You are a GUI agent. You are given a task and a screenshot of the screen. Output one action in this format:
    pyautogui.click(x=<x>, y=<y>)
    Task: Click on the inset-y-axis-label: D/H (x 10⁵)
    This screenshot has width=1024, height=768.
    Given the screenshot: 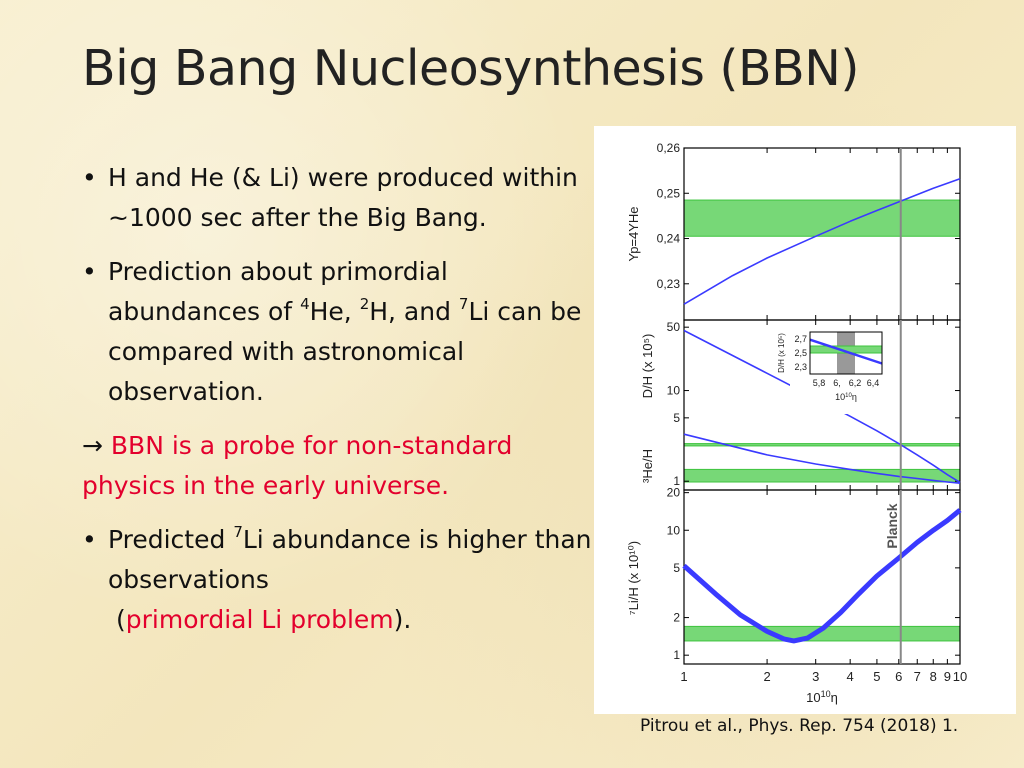 What is the action you would take?
    pyautogui.click(x=781, y=353)
    